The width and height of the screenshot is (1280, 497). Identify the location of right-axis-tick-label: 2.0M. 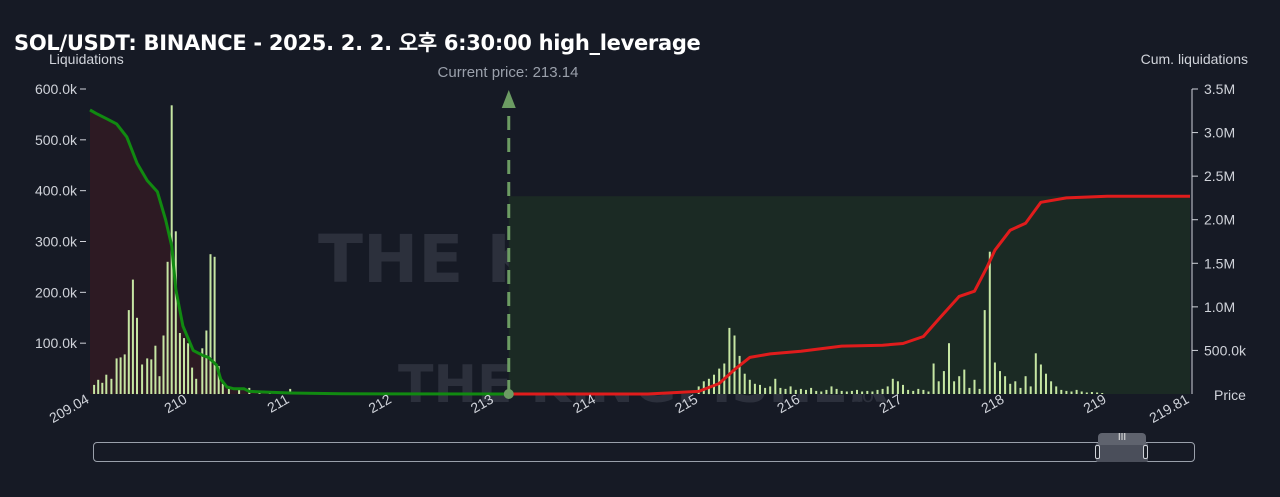
(1219, 220).